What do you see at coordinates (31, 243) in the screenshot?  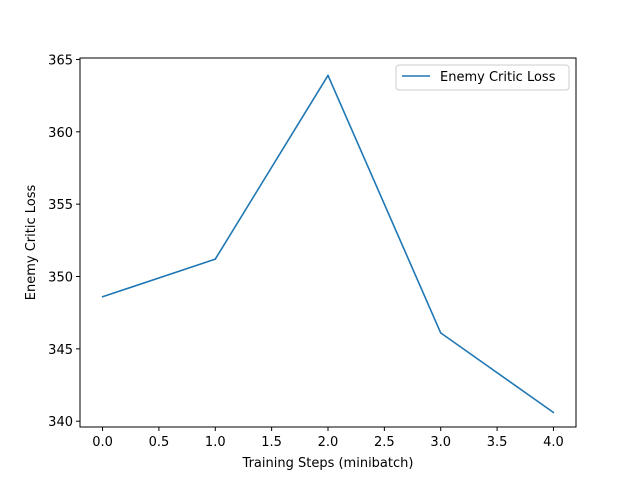 I see `y-axis-label: Enemy Critic Loss` at bounding box center [31, 243].